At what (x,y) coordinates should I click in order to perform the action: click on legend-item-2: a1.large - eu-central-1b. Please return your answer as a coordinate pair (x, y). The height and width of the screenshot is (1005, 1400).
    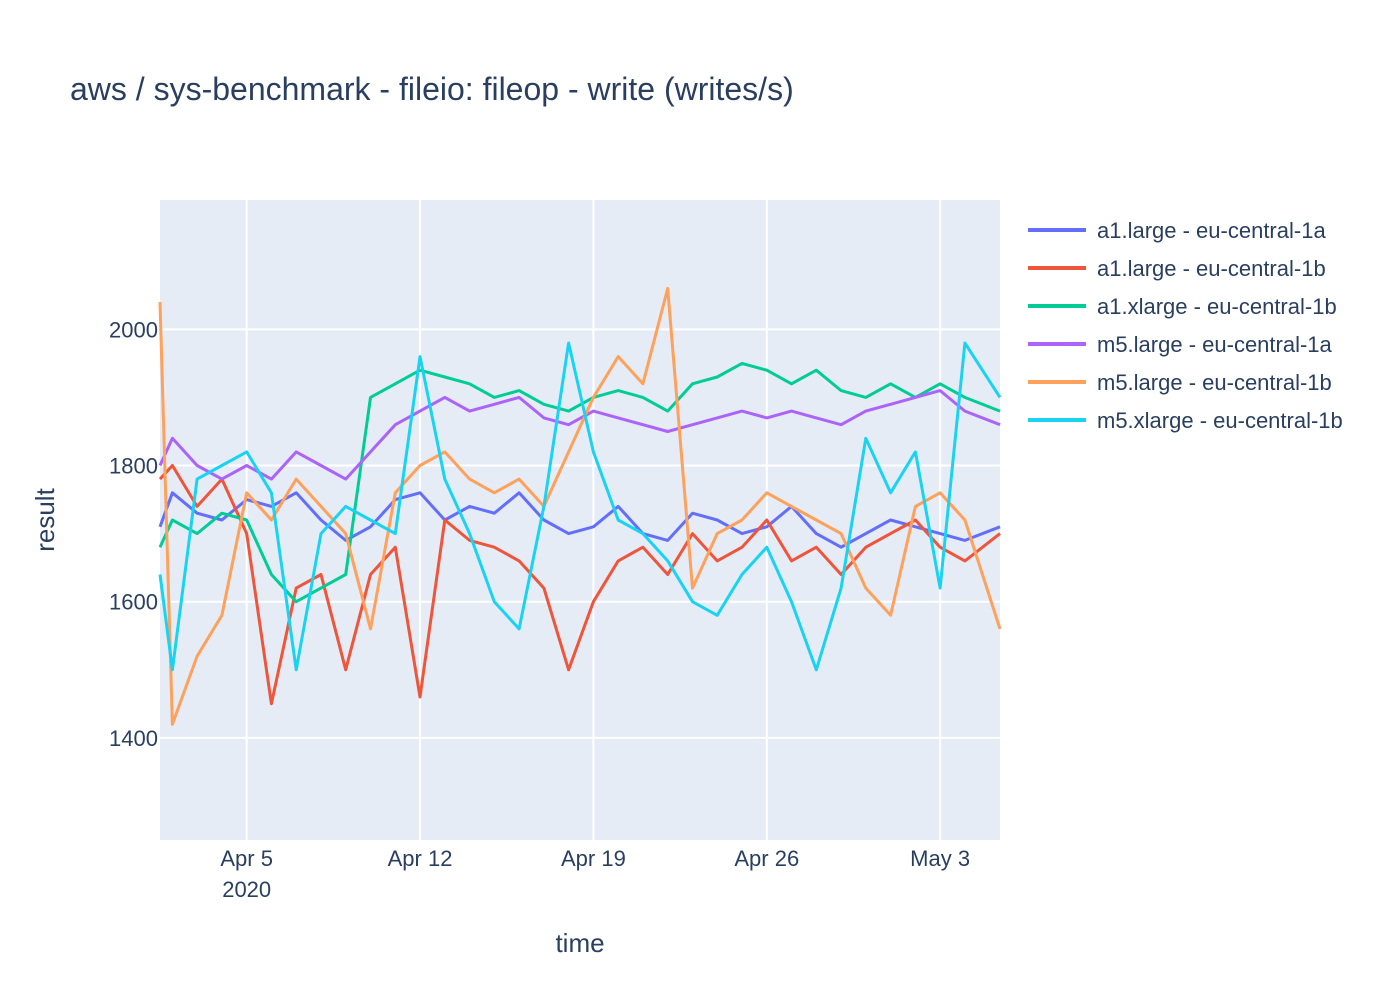
    Looking at the image, I should click on (1177, 268).